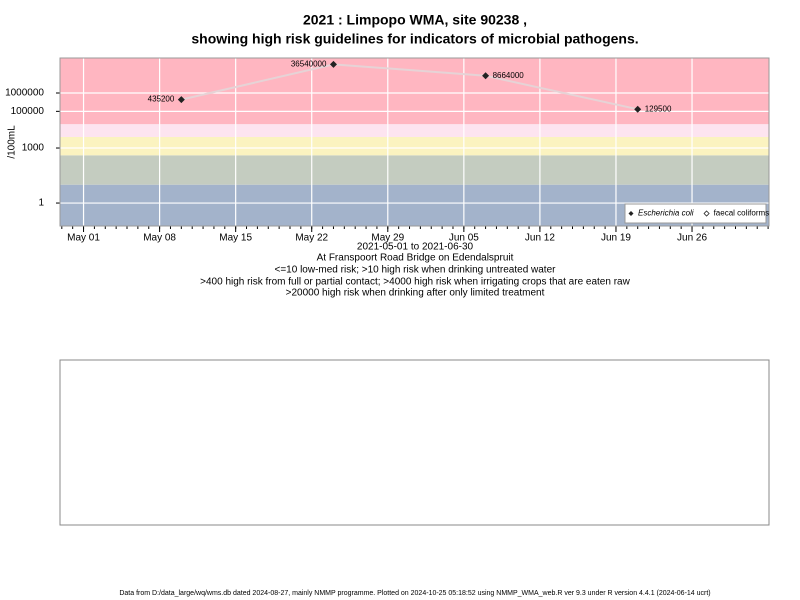 Image resolution: width=800 pixels, height=600 pixels. I want to click on x-tick-label: May 01, so click(83, 238).